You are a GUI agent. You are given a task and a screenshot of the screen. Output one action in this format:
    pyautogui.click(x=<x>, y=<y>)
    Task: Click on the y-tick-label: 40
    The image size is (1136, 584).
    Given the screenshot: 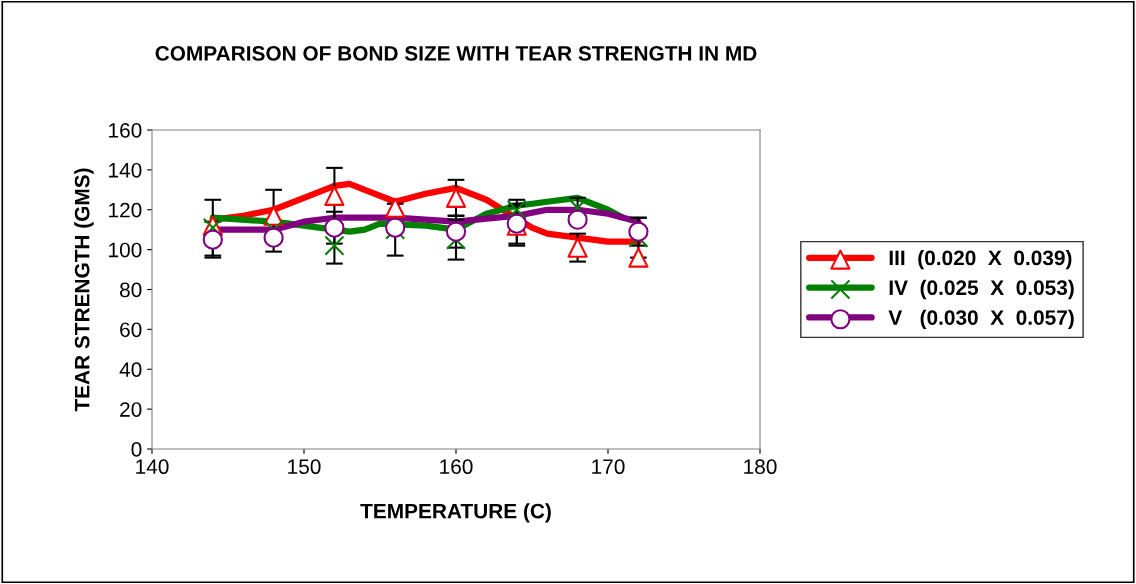 What is the action you would take?
    pyautogui.click(x=130, y=369)
    